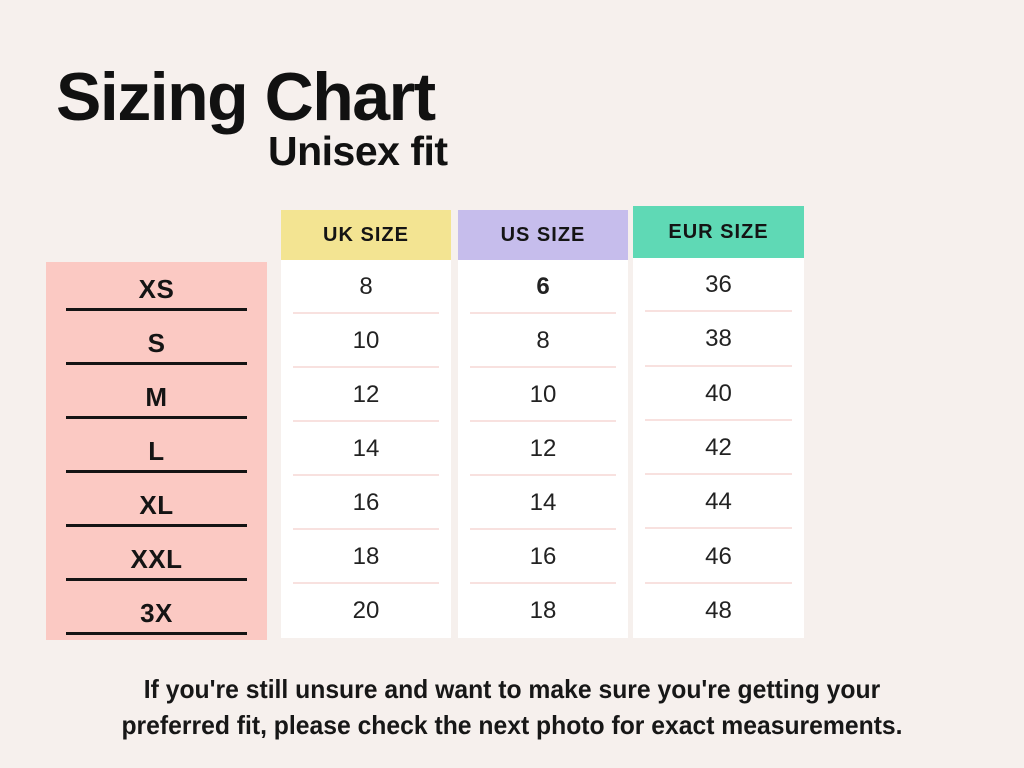  I want to click on us-size-value: 6, so click(543, 287).